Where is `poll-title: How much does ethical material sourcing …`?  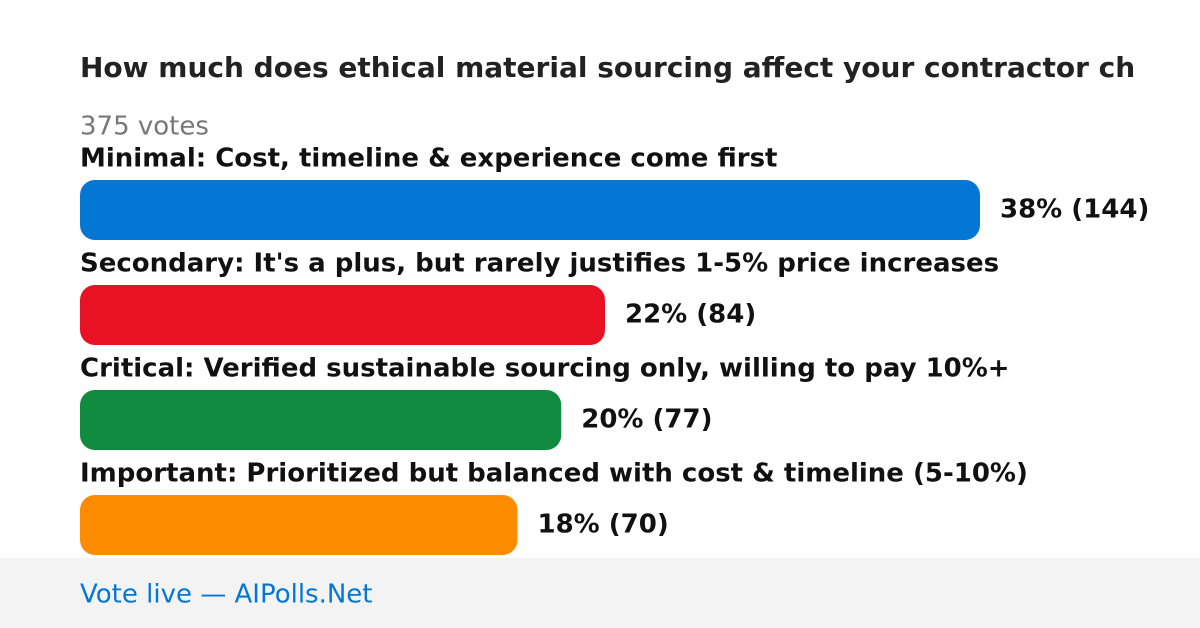 poll-title: How much does ethical material sourcing … is located at coordinates (607, 67).